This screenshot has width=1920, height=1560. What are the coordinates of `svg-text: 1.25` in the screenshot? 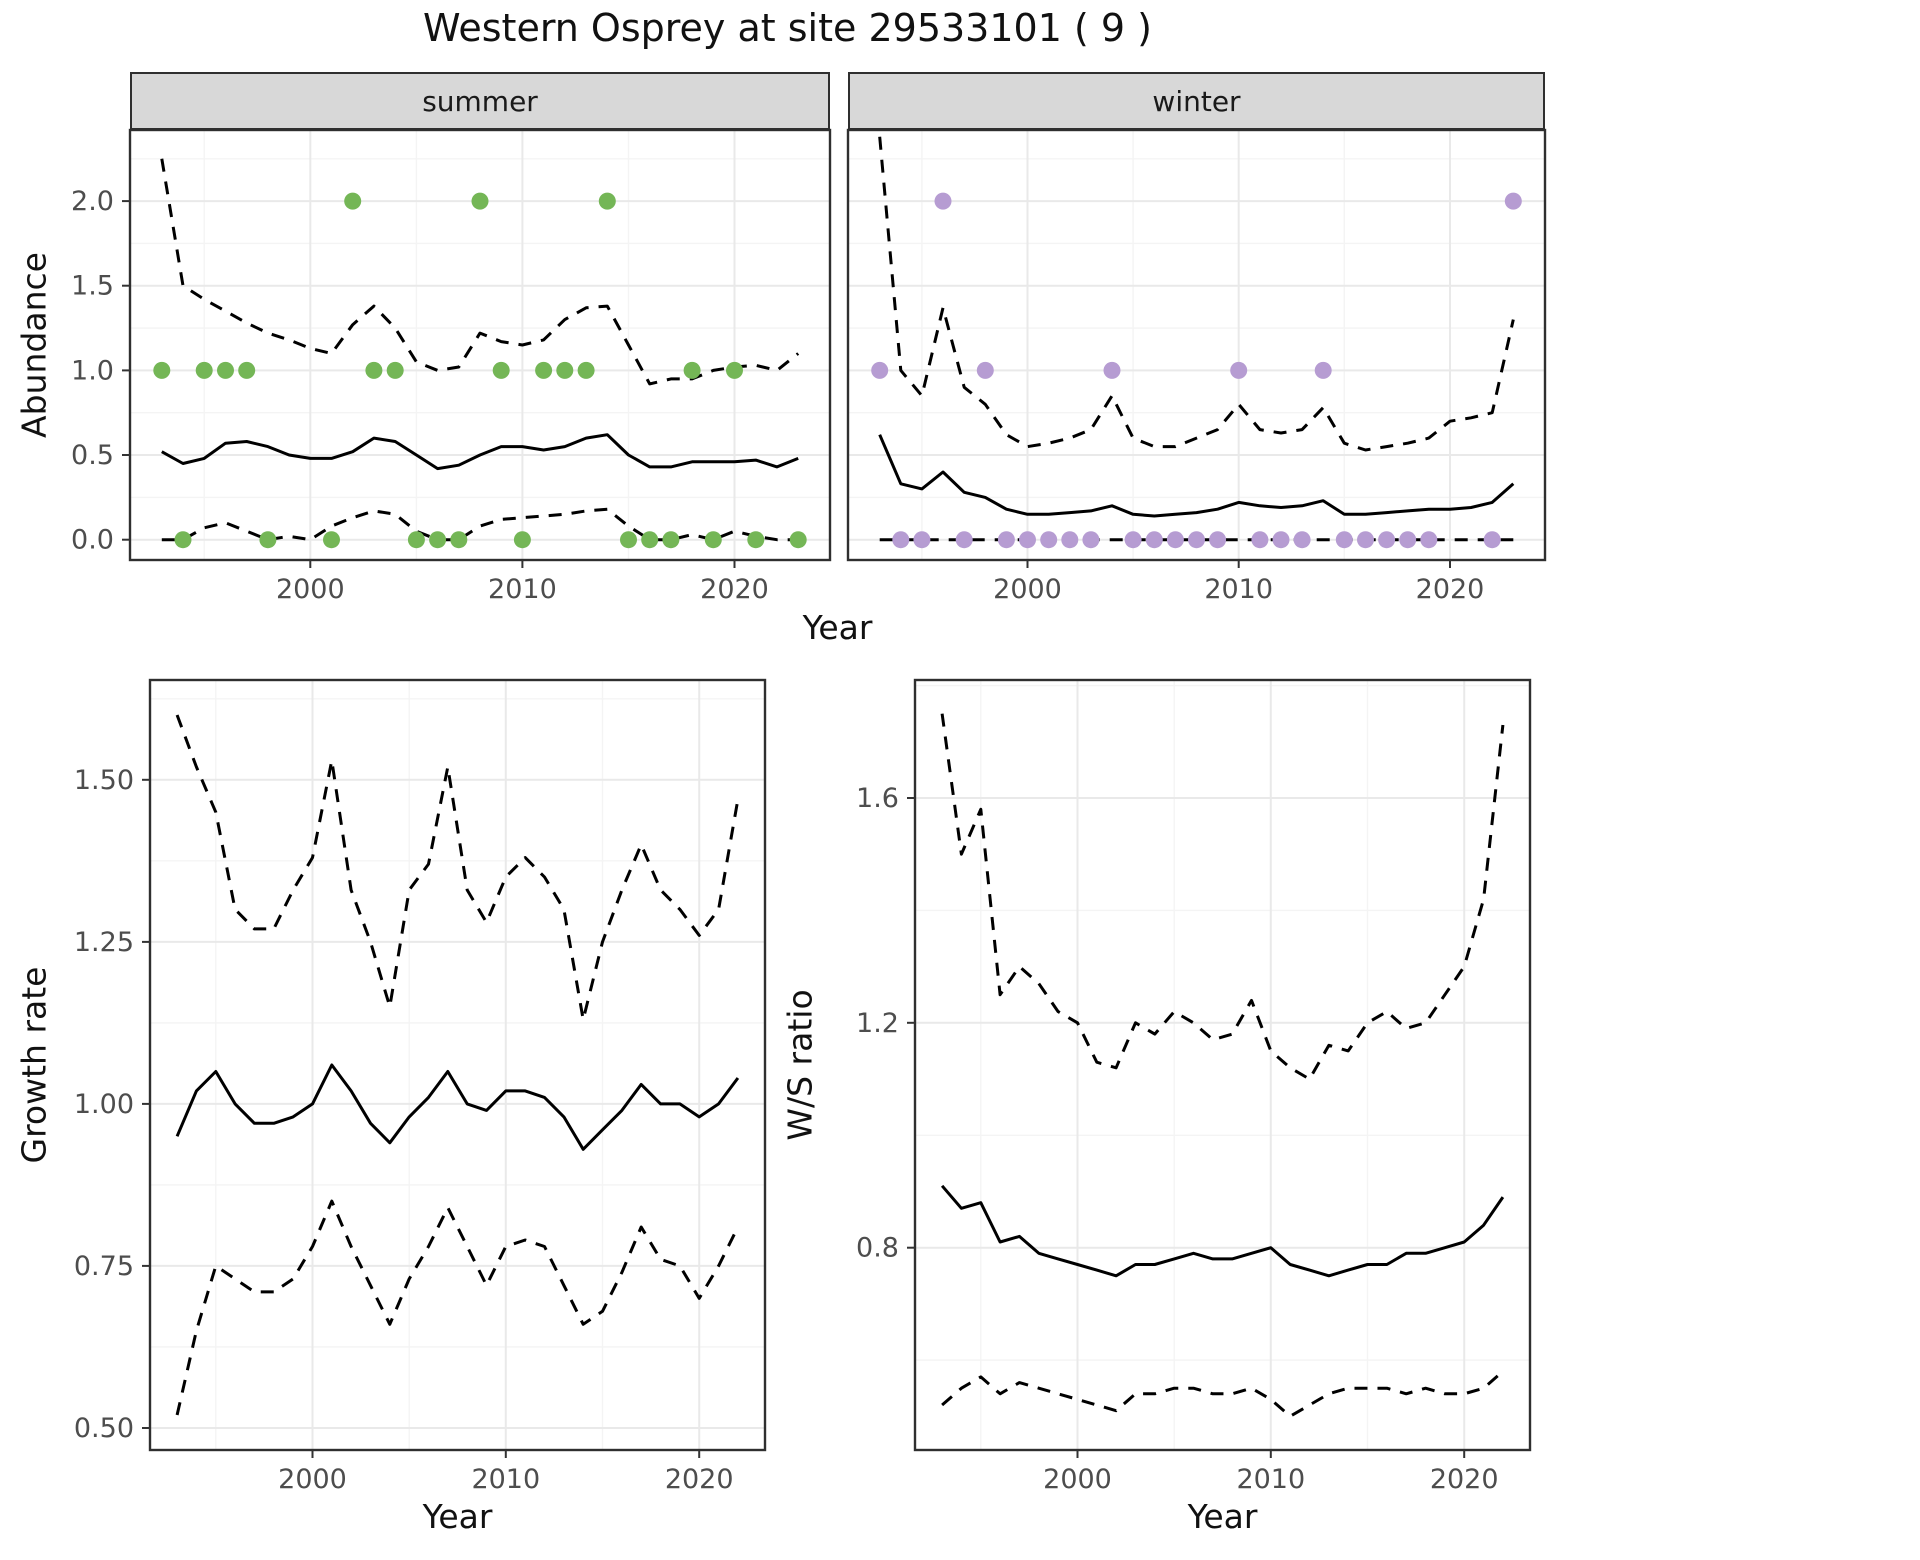 It's located at (104, 942).